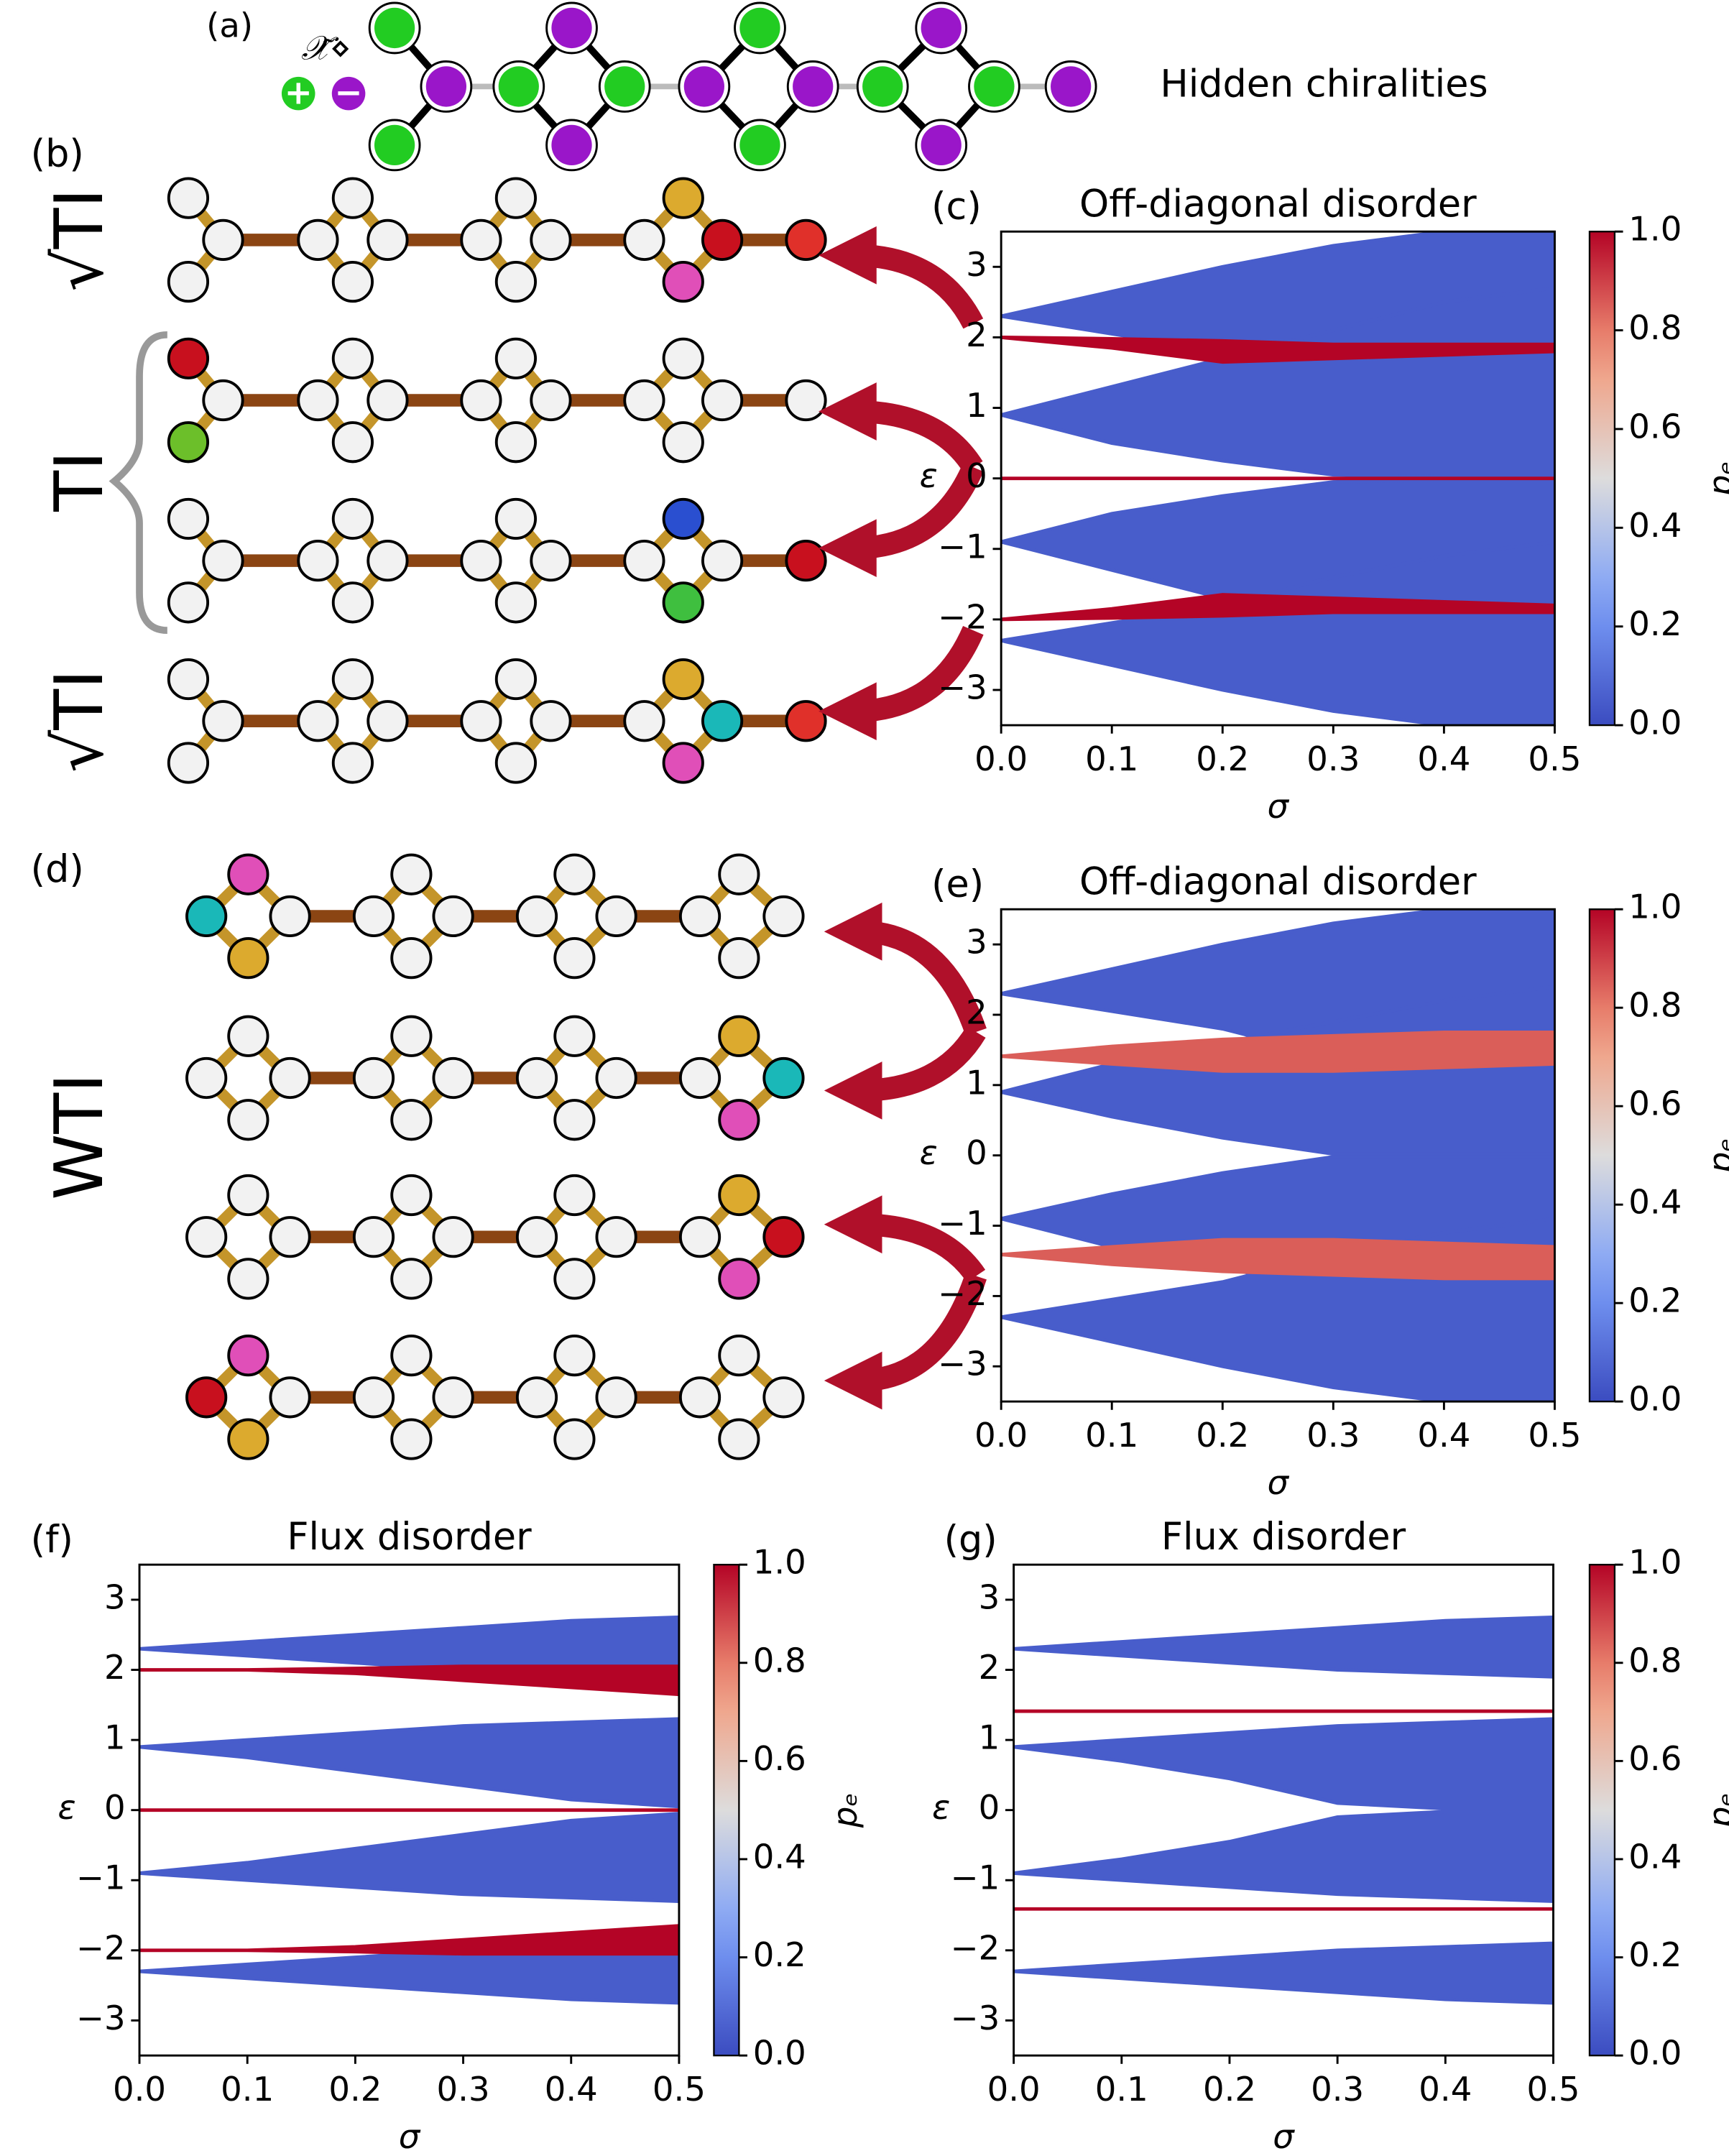 This screenshot has width=1729, height=2156. I want to click on colorbar-label: pₑ, so click(1715, 479).